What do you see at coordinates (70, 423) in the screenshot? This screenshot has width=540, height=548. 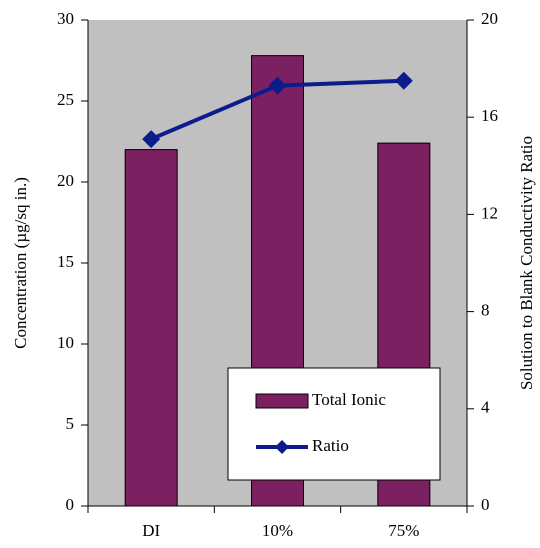 I see `y-tick-label: 5` at bounding box center [70, 423].